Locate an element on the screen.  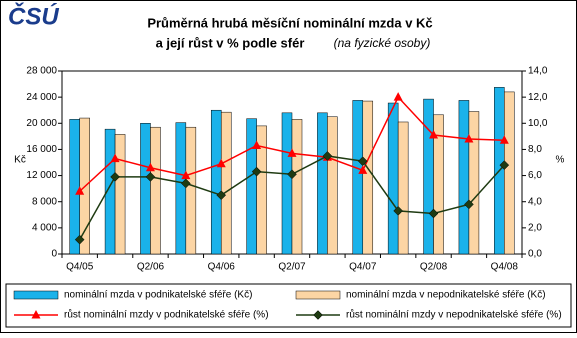
y-tick-label: 24 000 is located at coordinates (41, 97).